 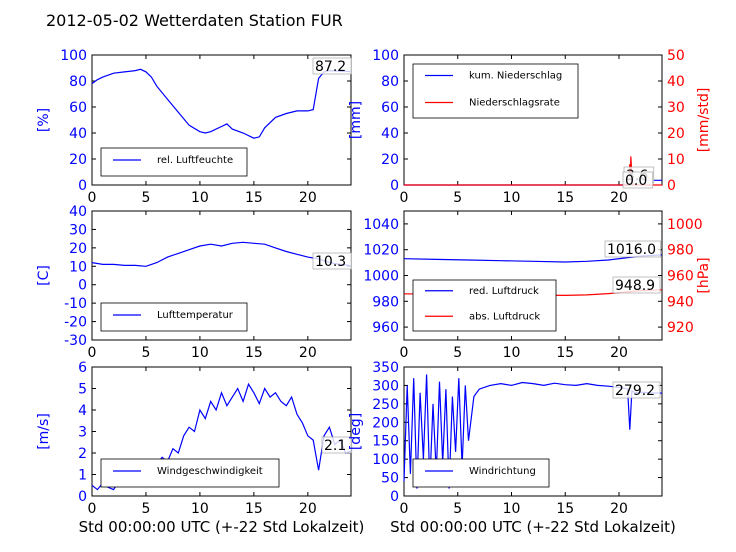 What do you see at coordinates (676, 108) in the screenshot?
I see `y2-tick-label: 30` at bounding box center [676, 108].